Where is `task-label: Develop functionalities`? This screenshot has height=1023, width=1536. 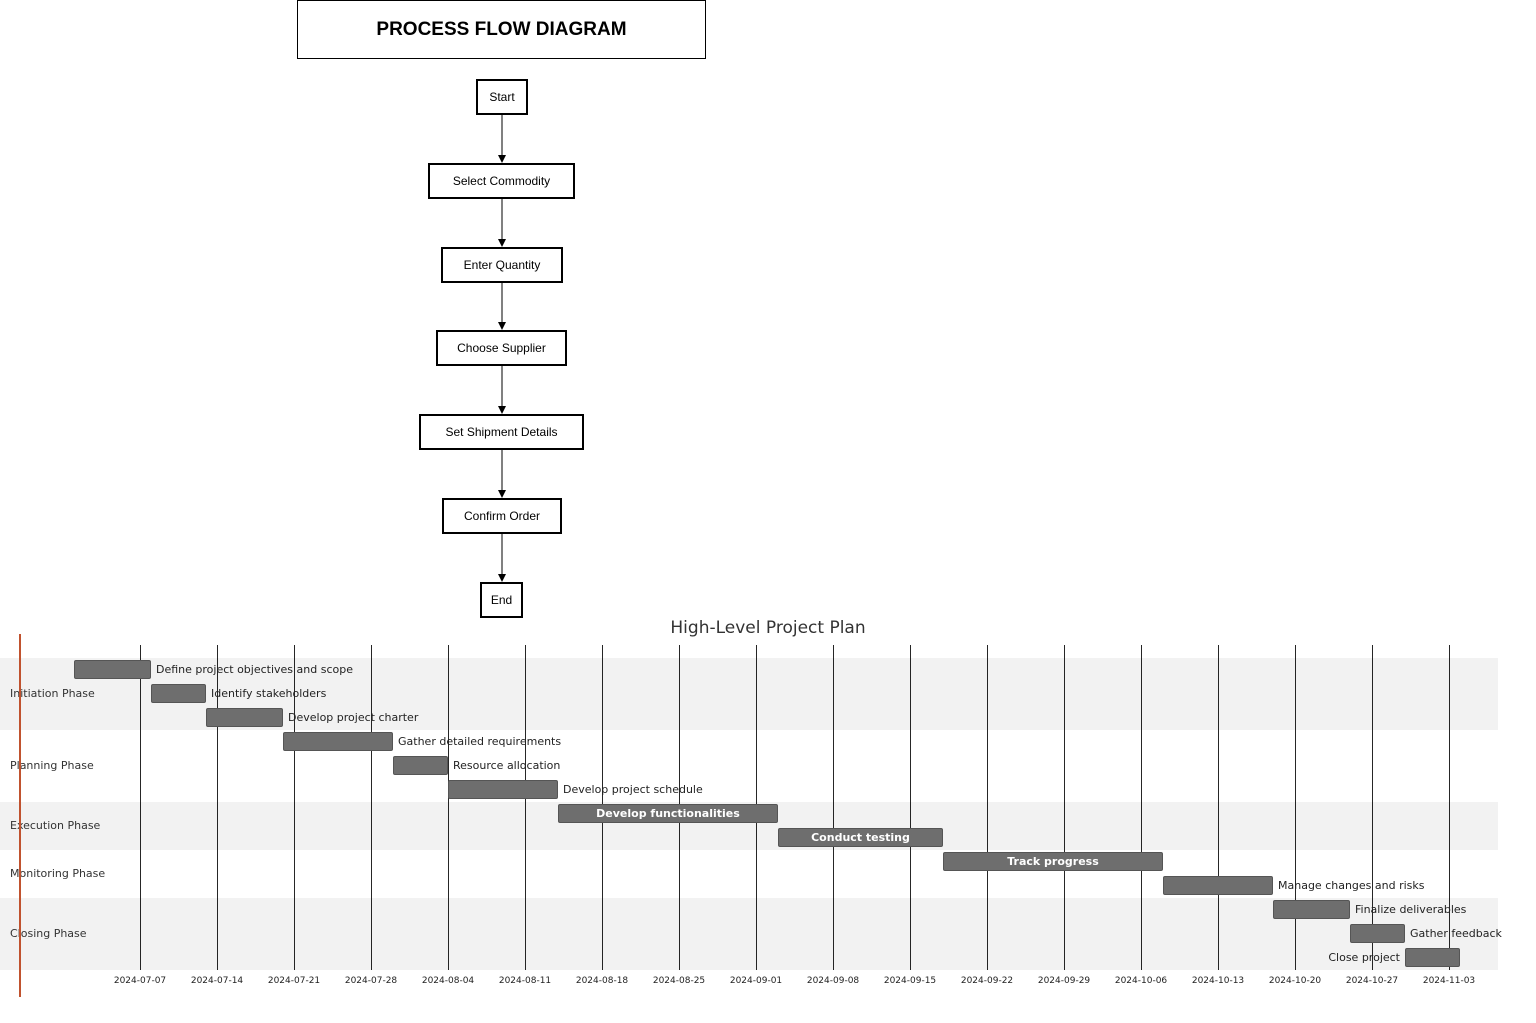
task-label: Develop functionalities is located at coordinates (668, 813).